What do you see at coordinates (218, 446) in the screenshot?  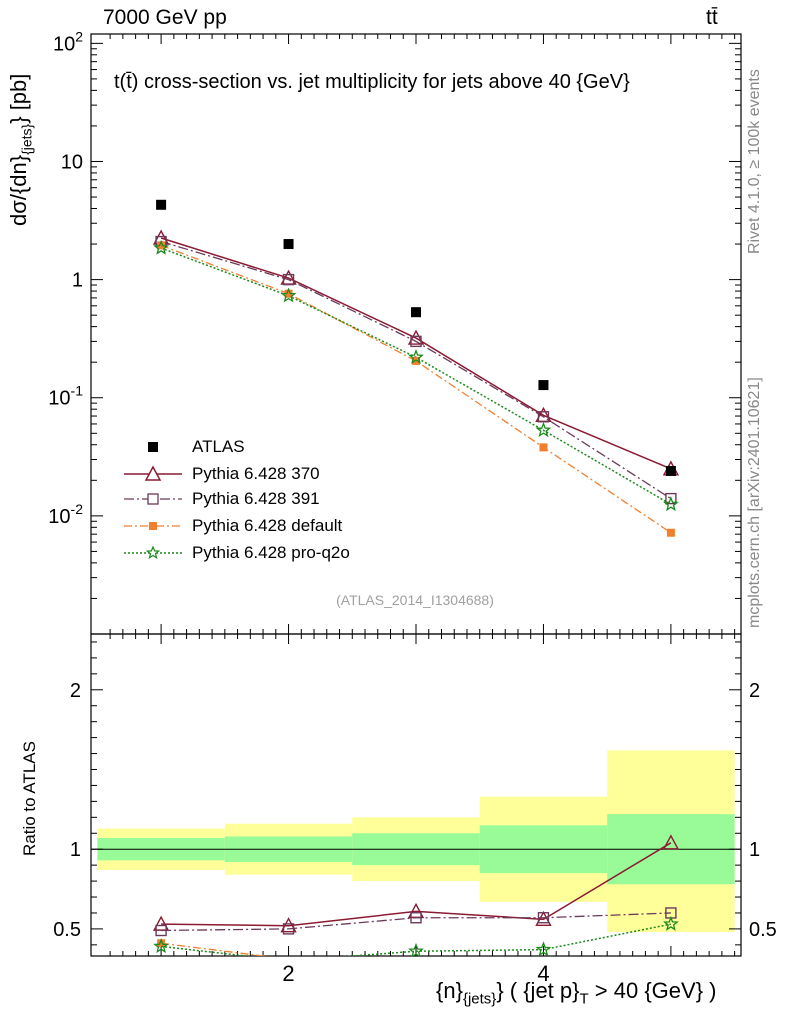 I see `legend-atlas-label: ATLAS` at bounding box center [218, 446].